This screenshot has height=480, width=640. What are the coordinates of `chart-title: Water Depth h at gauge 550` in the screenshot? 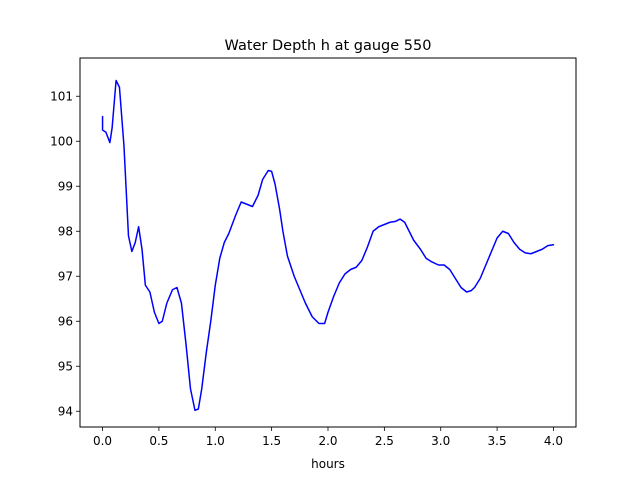 It's located at (328, 46).